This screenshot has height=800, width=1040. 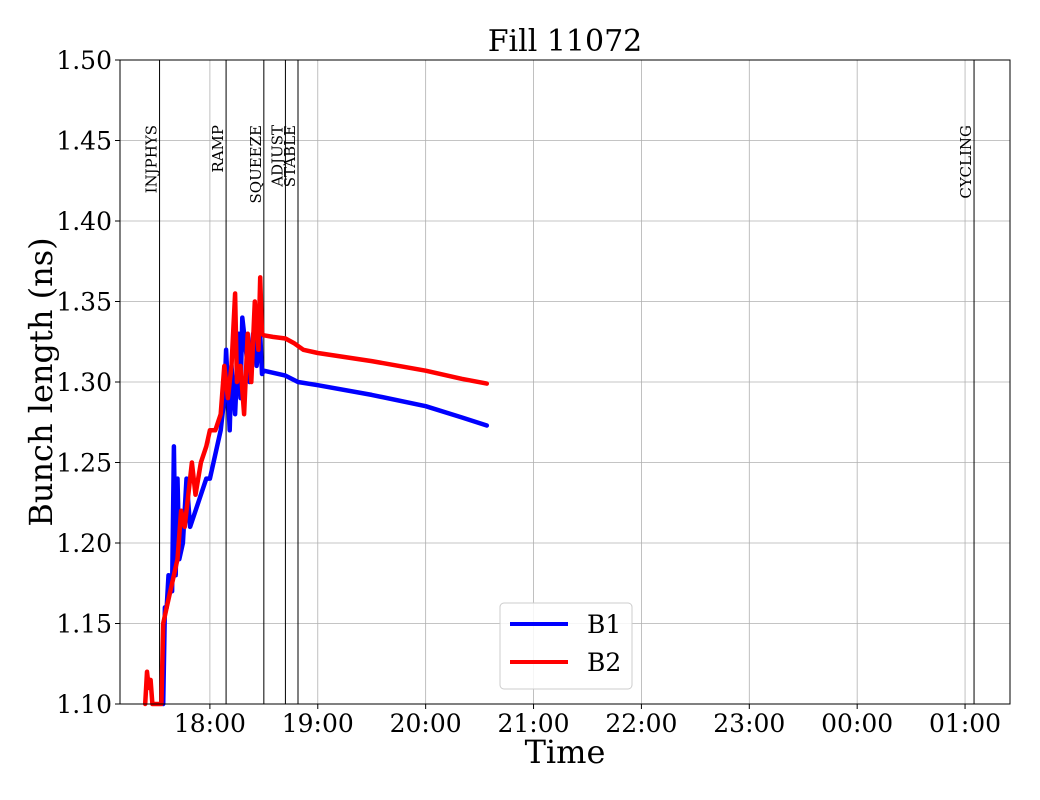 I want to click on x-tick-label: 01:00, so click(x=965, y=723).